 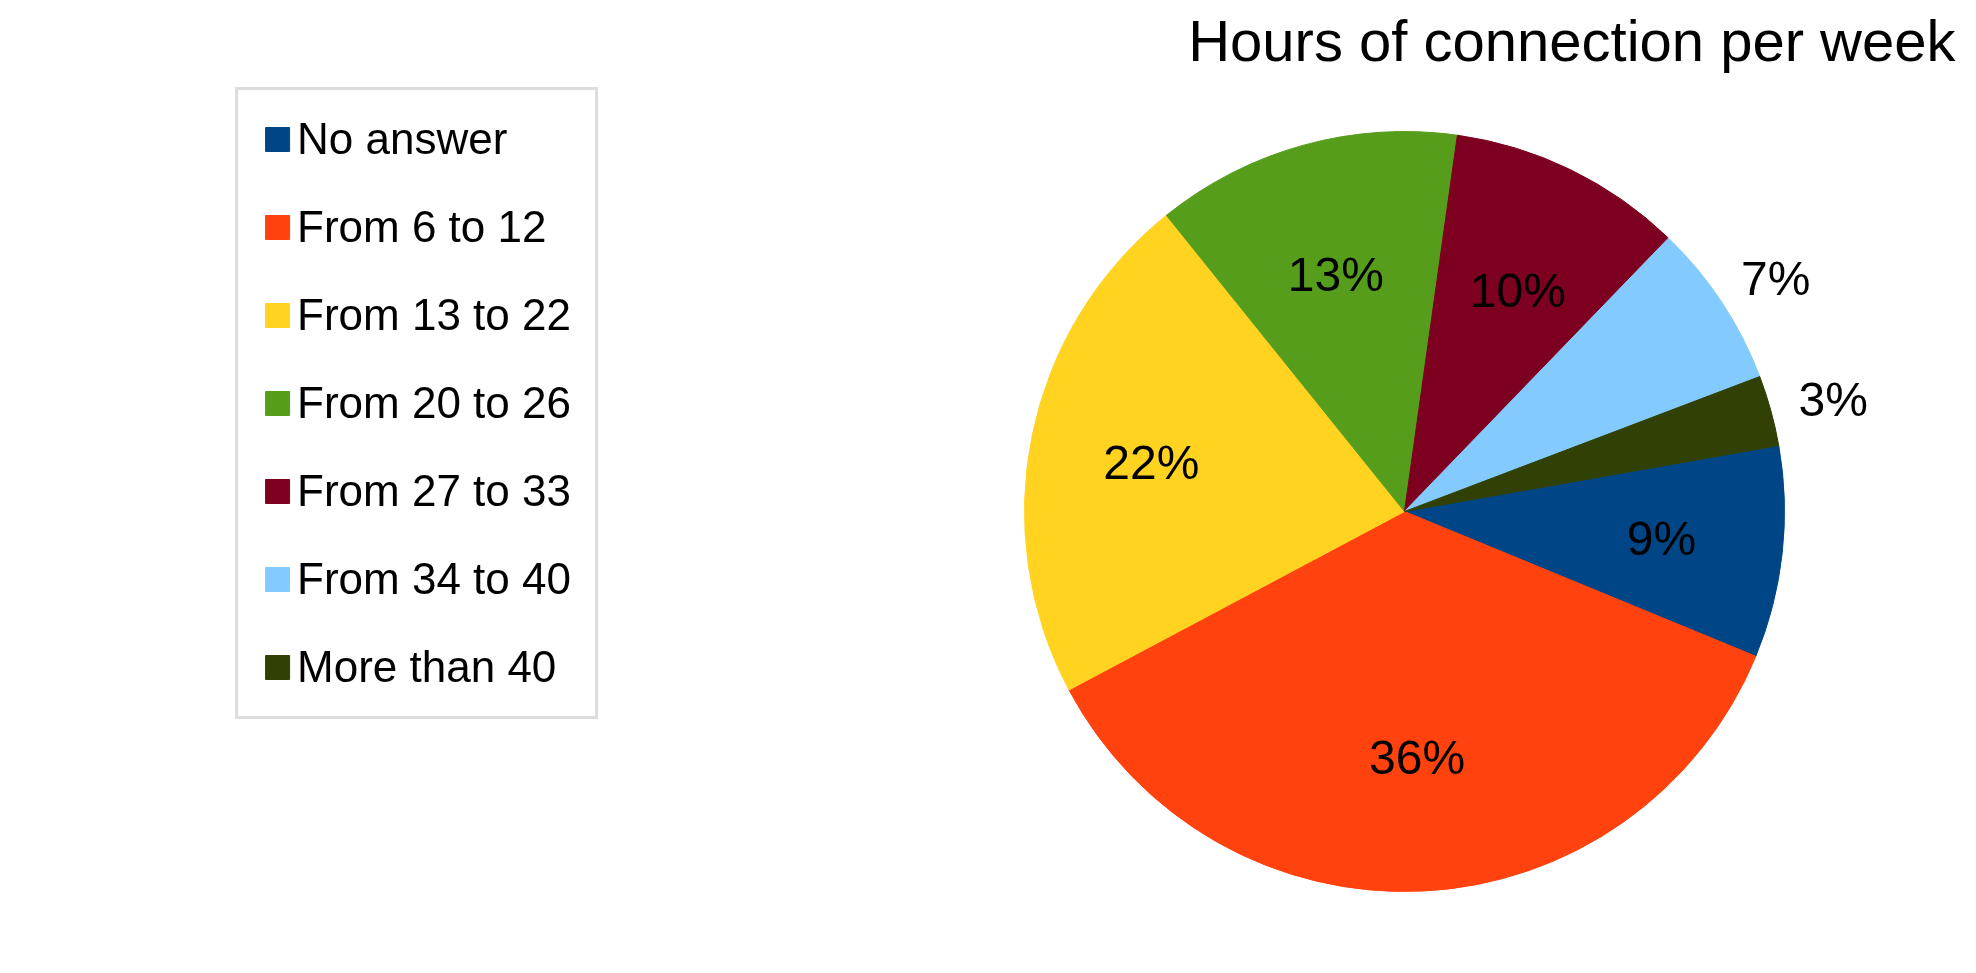 What do you see at coordinates (434, 491) in the screenshot?
I see `legend-label: From 27 to 33` at bounding box center [434, 491].